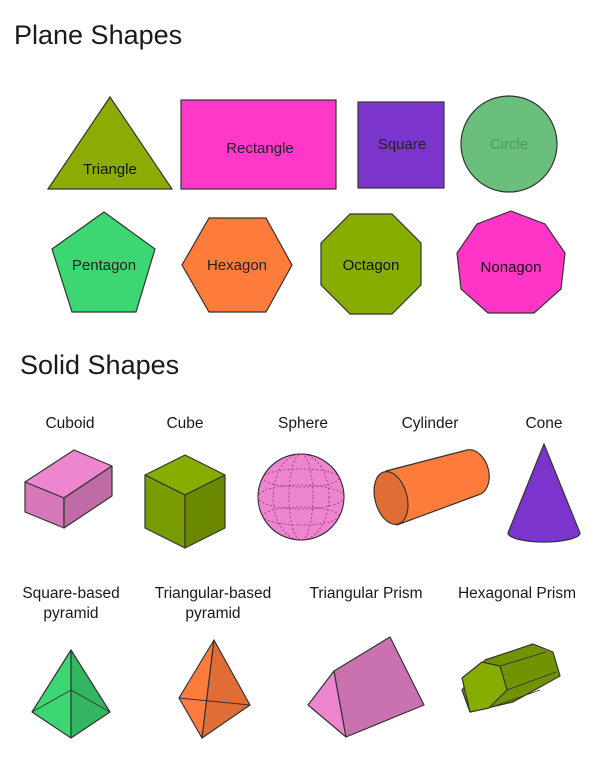  Describe the element at coordinates (71, 604) in the screenshot. I see `square-based-pyramid-label: Square-based pyramid` at that location.